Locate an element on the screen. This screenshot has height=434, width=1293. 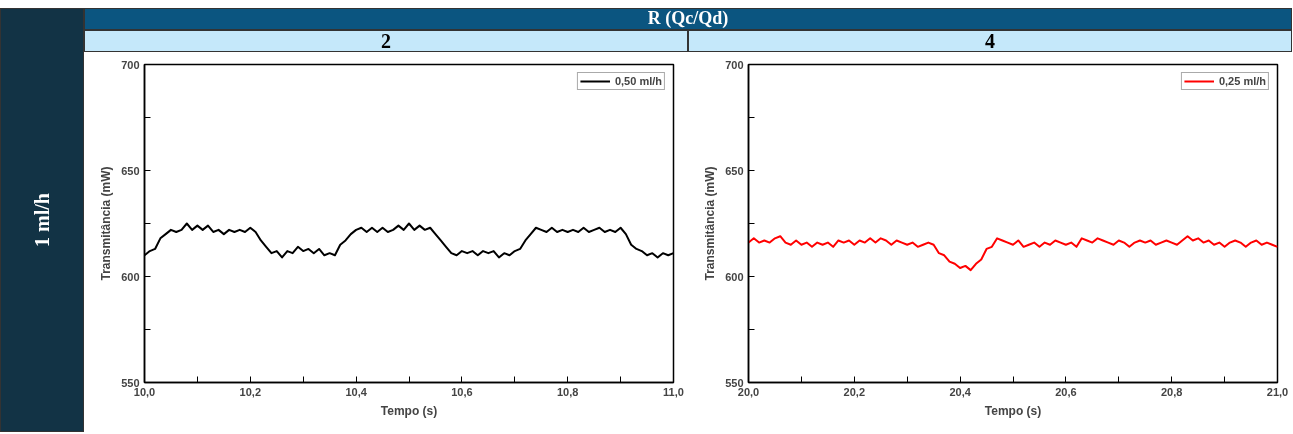
x-tick-label: 10,8 is located at coordinates (568, 391).